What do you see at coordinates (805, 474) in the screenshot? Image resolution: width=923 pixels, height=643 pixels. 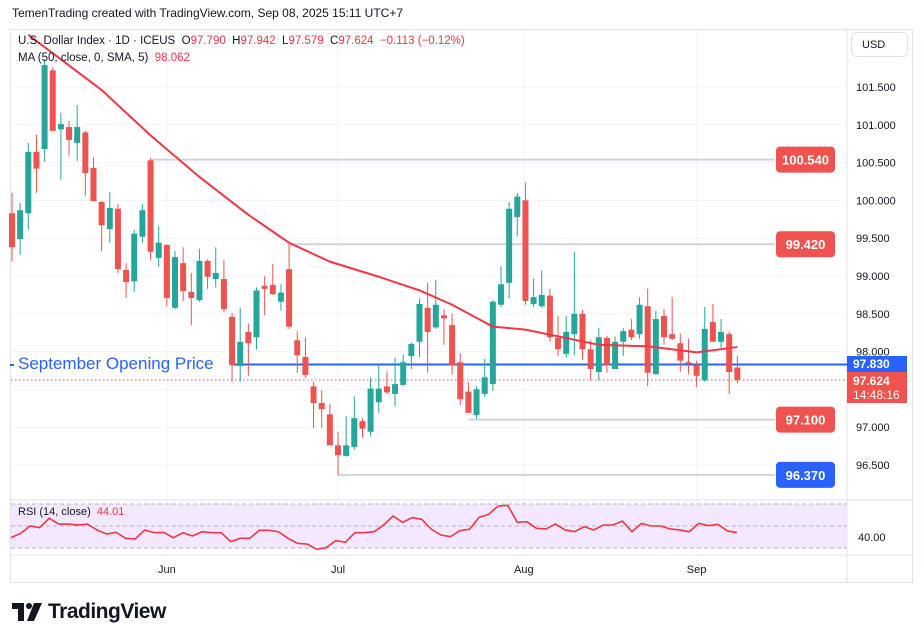 I see `level-badge` at bounding box center [805, 474].